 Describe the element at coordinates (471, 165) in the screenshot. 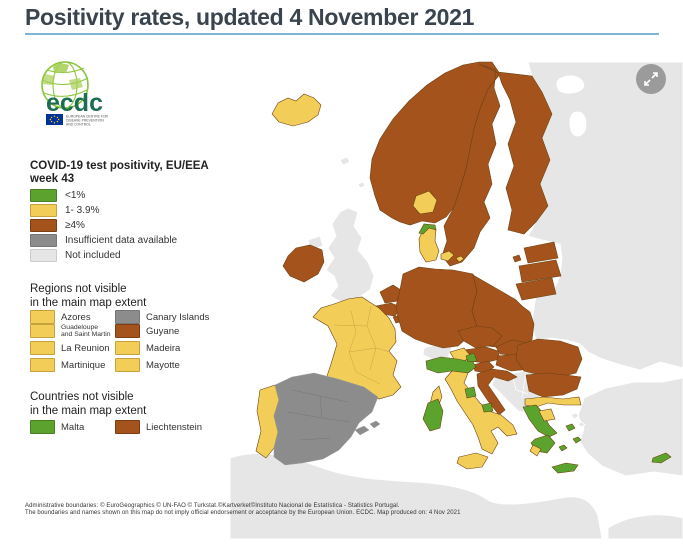

I see `map-sweden` at that location.